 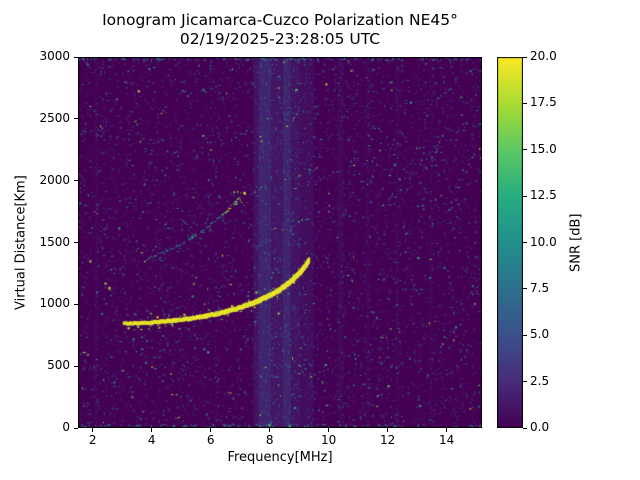 What do you see at coordinates (280, 39) in the screenshot?
I see `chart-title-line2: 02/19/2025-23:28:05 UTC` at bounding box center [280, 39].